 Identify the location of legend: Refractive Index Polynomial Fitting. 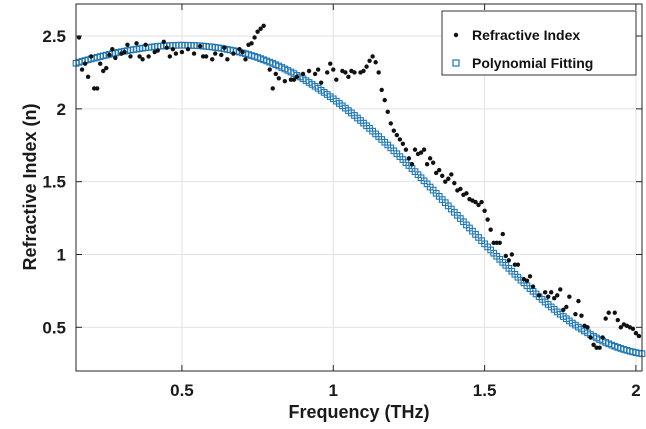
(539, 43).